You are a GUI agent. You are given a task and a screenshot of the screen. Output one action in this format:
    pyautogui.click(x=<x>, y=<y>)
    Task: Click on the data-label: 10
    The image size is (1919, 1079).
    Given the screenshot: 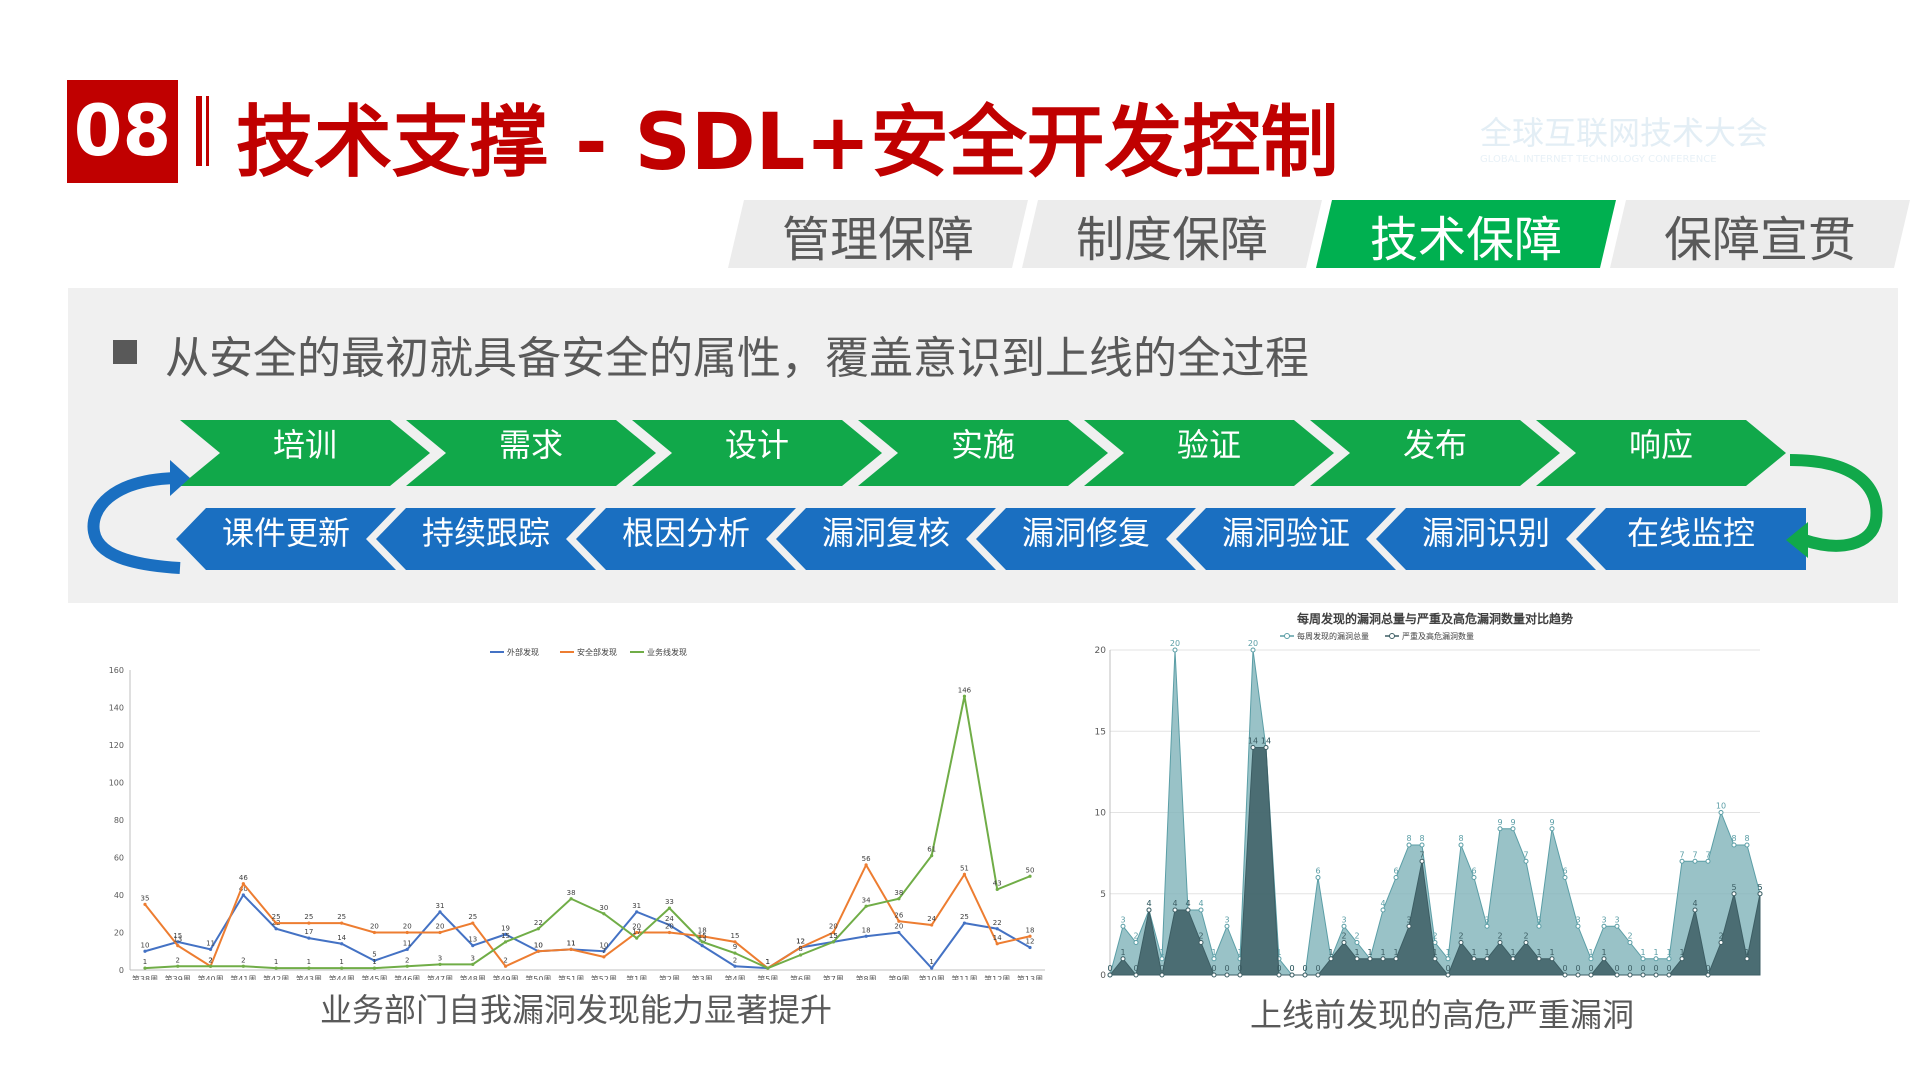 What is the action you would take?
    pyautogui.click(x=538, y=945)
    